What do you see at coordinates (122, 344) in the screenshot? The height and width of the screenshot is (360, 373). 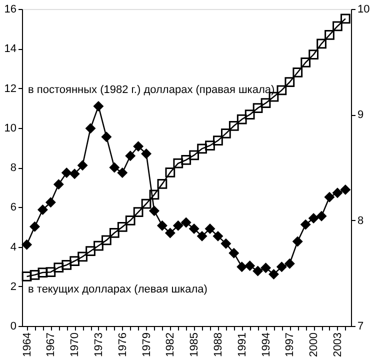 I see `x-tick-label: 1976` at bounding box center [122, 344].